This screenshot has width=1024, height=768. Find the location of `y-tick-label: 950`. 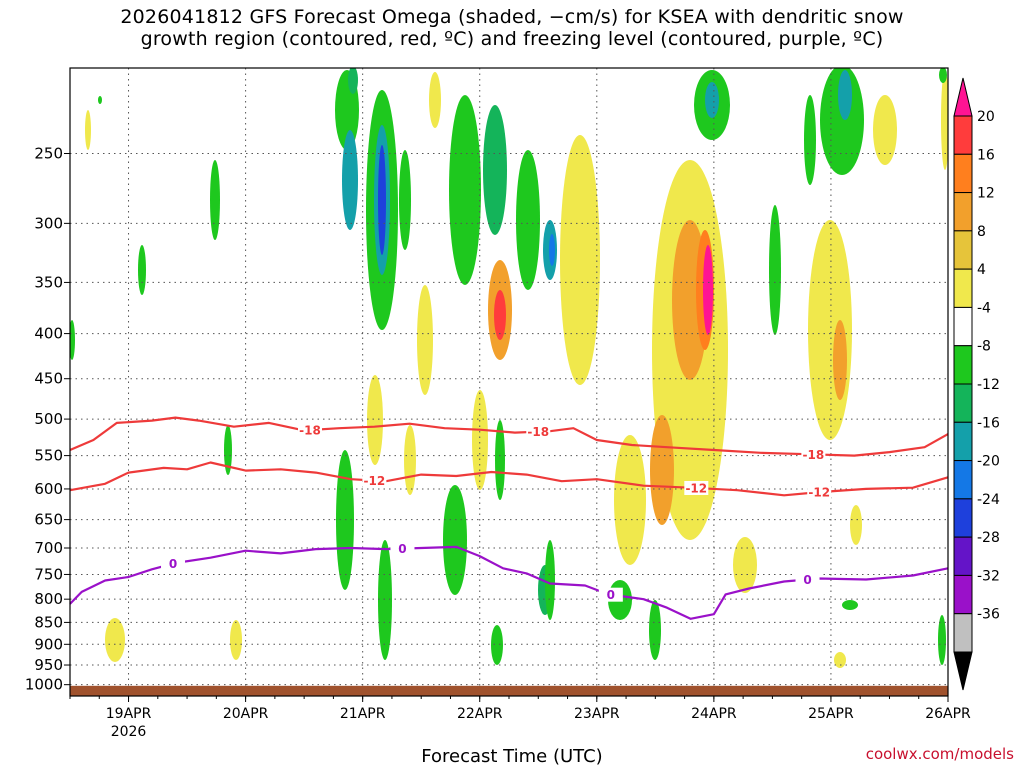

y-tick-label: 950 is located at coordinates (48, 665).